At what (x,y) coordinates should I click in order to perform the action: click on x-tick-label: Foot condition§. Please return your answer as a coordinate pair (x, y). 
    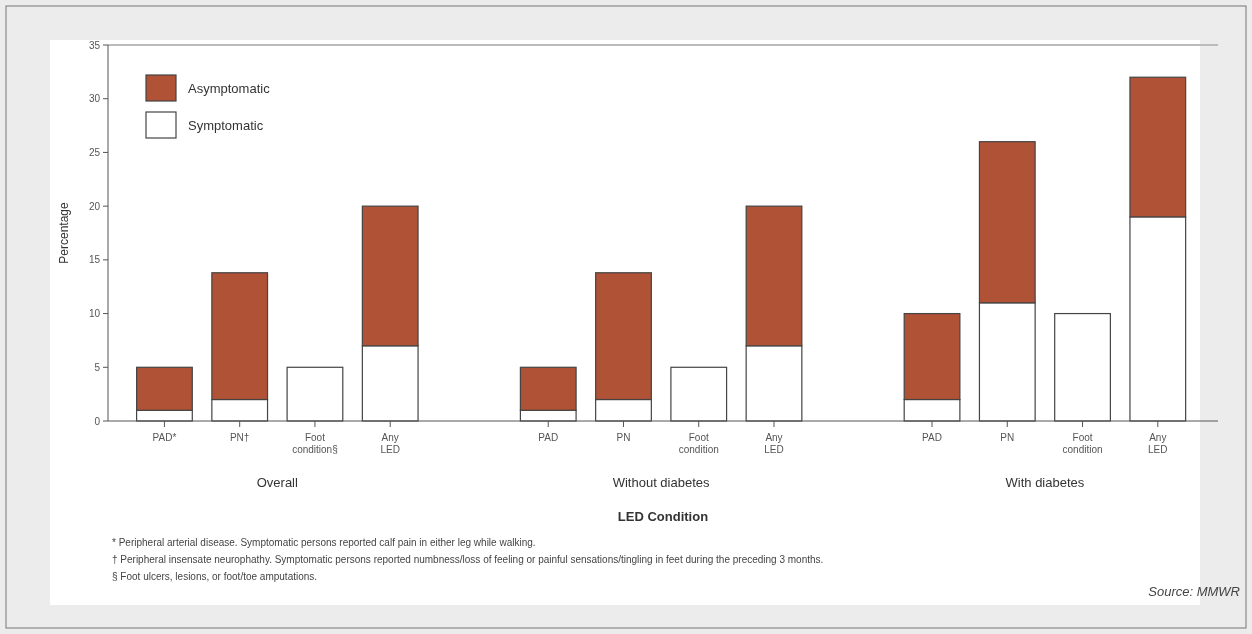
    Looking at the image, I should click on (315, 443).